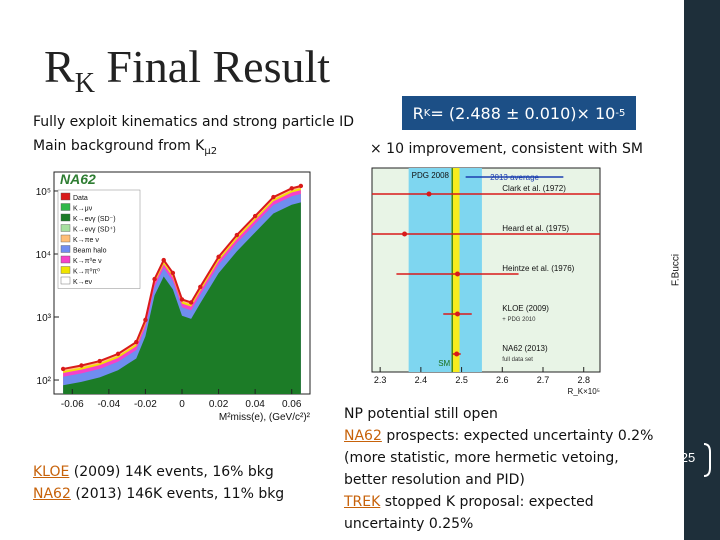 This screenshot has width=720, height=540. Describe the element at coordinates (380, 380) in the screenshot. I see `x-tick-label: 2.3` at that location.